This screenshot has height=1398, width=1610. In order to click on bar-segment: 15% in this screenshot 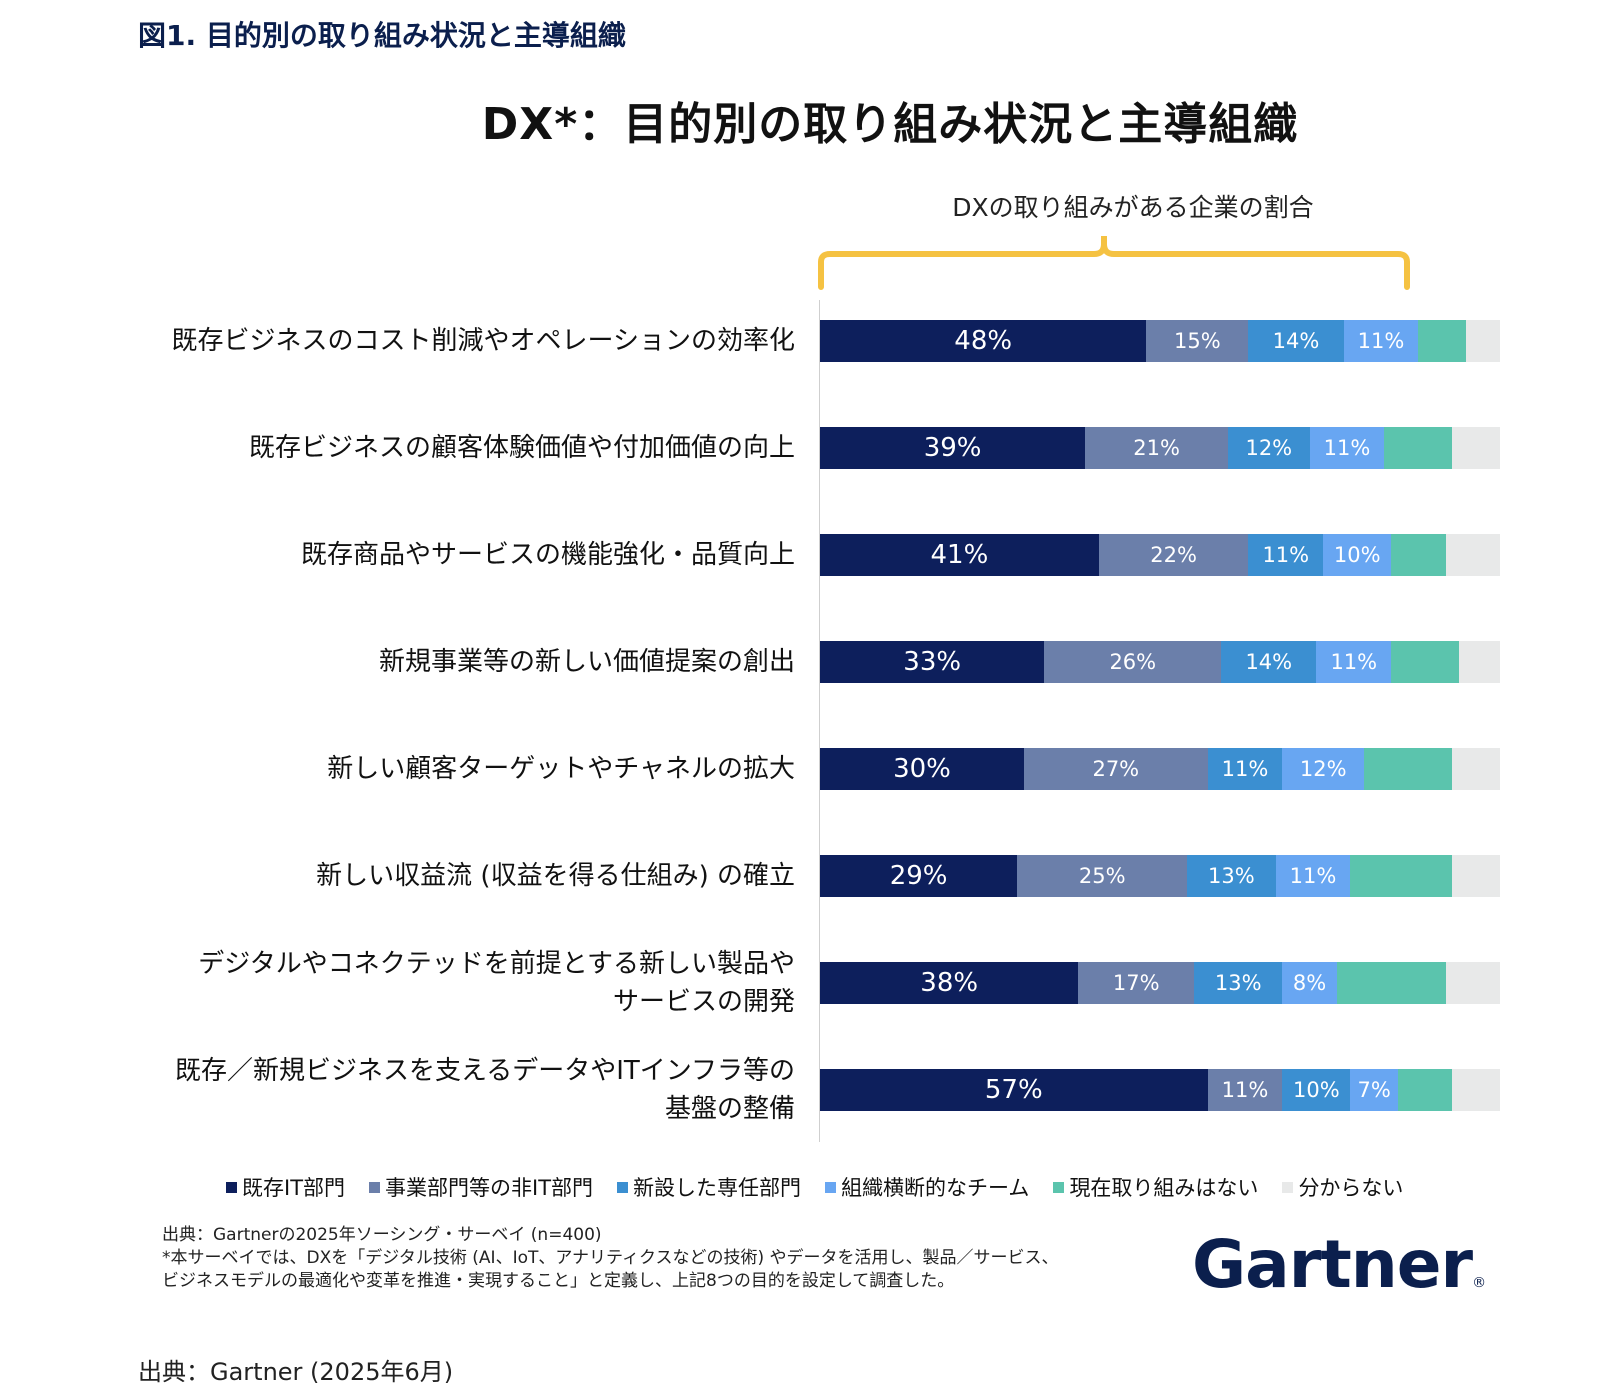, I will do `click(1197, 341)`.